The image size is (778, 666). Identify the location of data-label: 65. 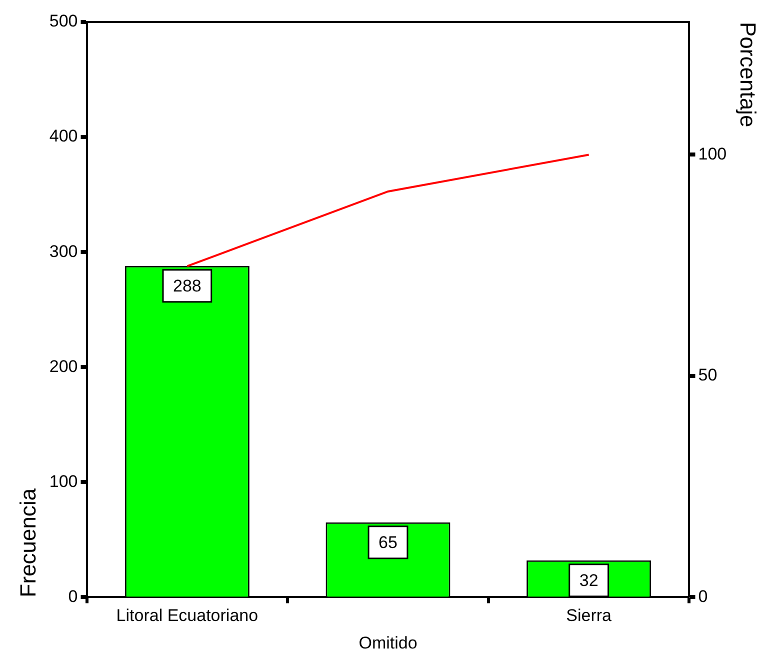
(388, 542).